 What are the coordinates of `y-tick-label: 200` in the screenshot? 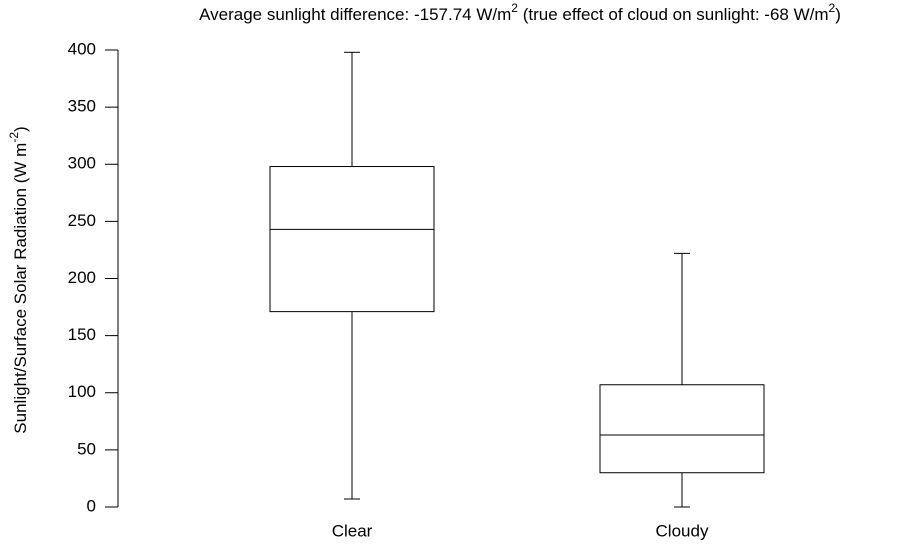 It's located at (82, 277).